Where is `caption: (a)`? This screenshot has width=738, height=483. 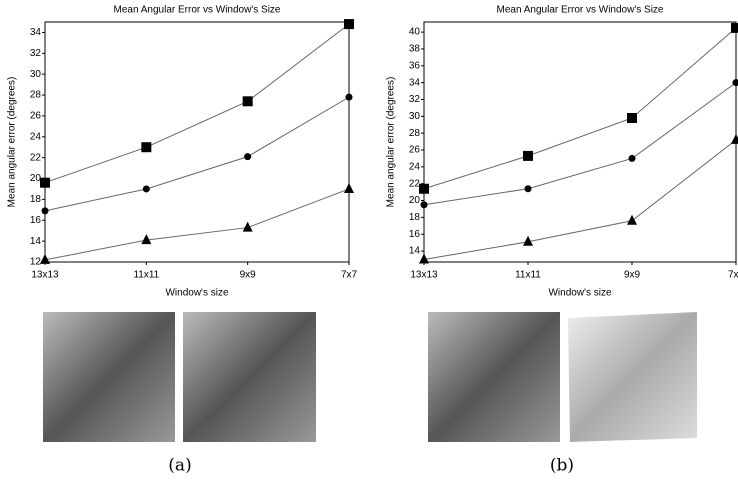
caption: (a) is located at coordinates (179, 466).